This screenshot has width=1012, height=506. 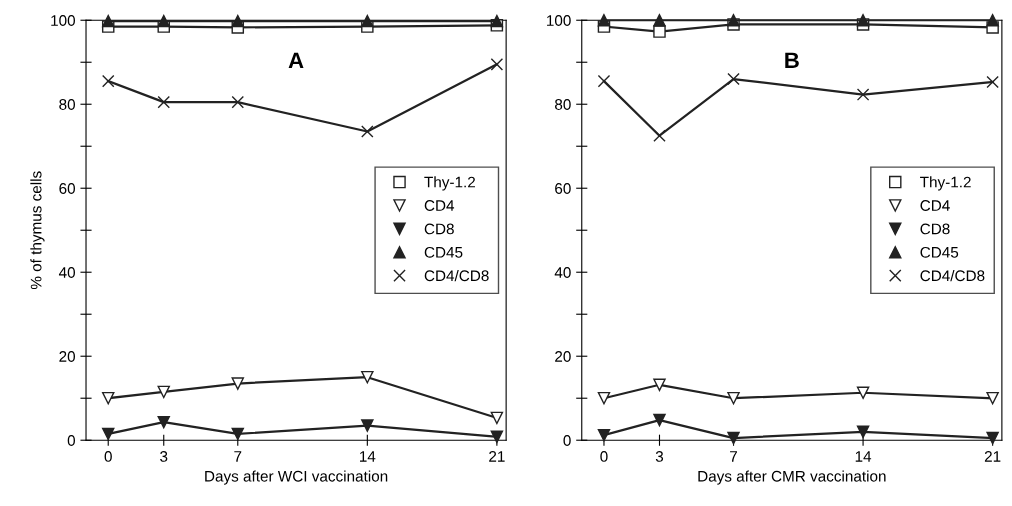 What do you see at coordinates (792, 477) in the screenshot?
I see `x-axis-title: Days after CMR vaccination` at bounding box center [792, 477].